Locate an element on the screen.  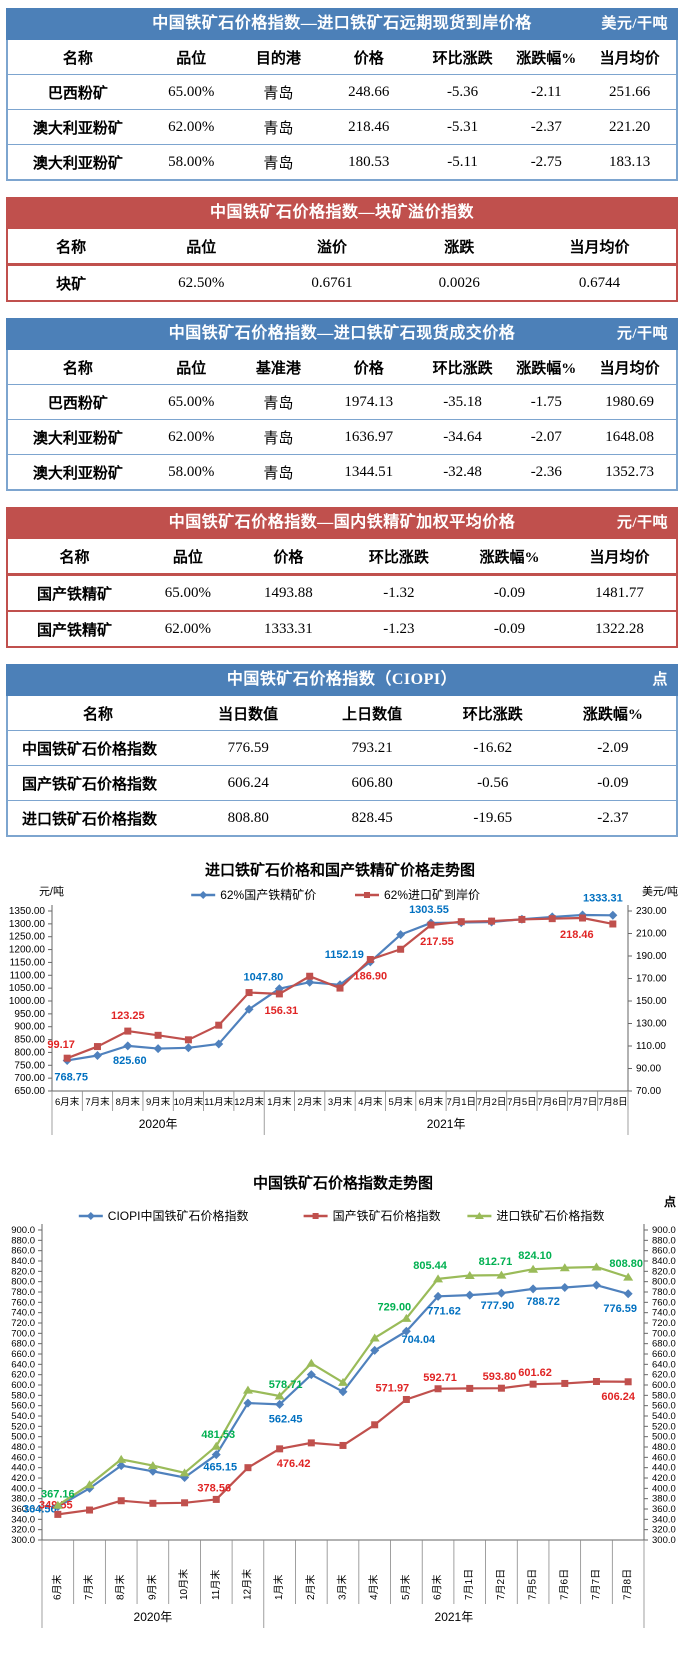
svg-text: 7月7日 is located at coordinates (596, 1584).